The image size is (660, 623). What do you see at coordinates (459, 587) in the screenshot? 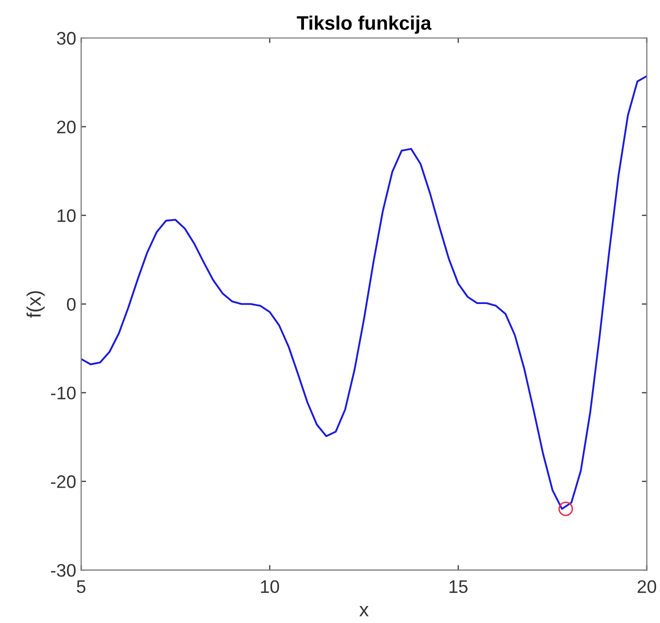
I see `x-tick-label: 15` at bounding box center [459, 587].